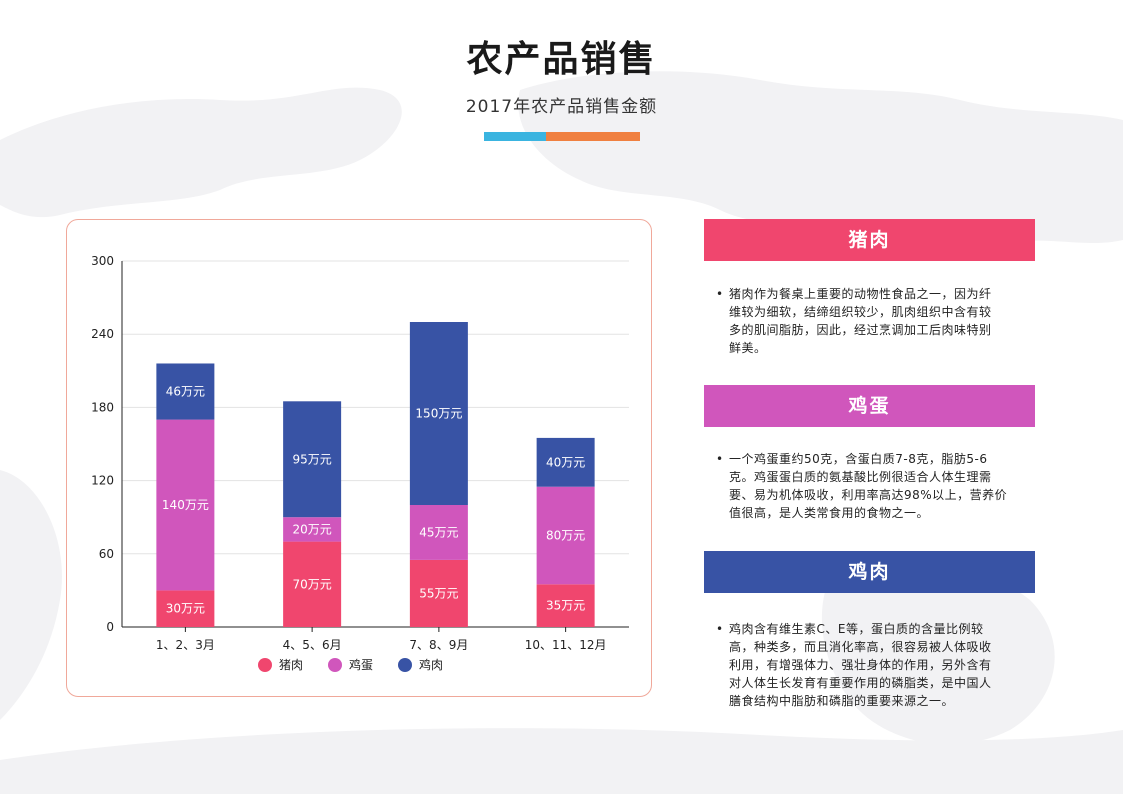  I want to click on info-header-pork: 猪肉, so click(869, 240).